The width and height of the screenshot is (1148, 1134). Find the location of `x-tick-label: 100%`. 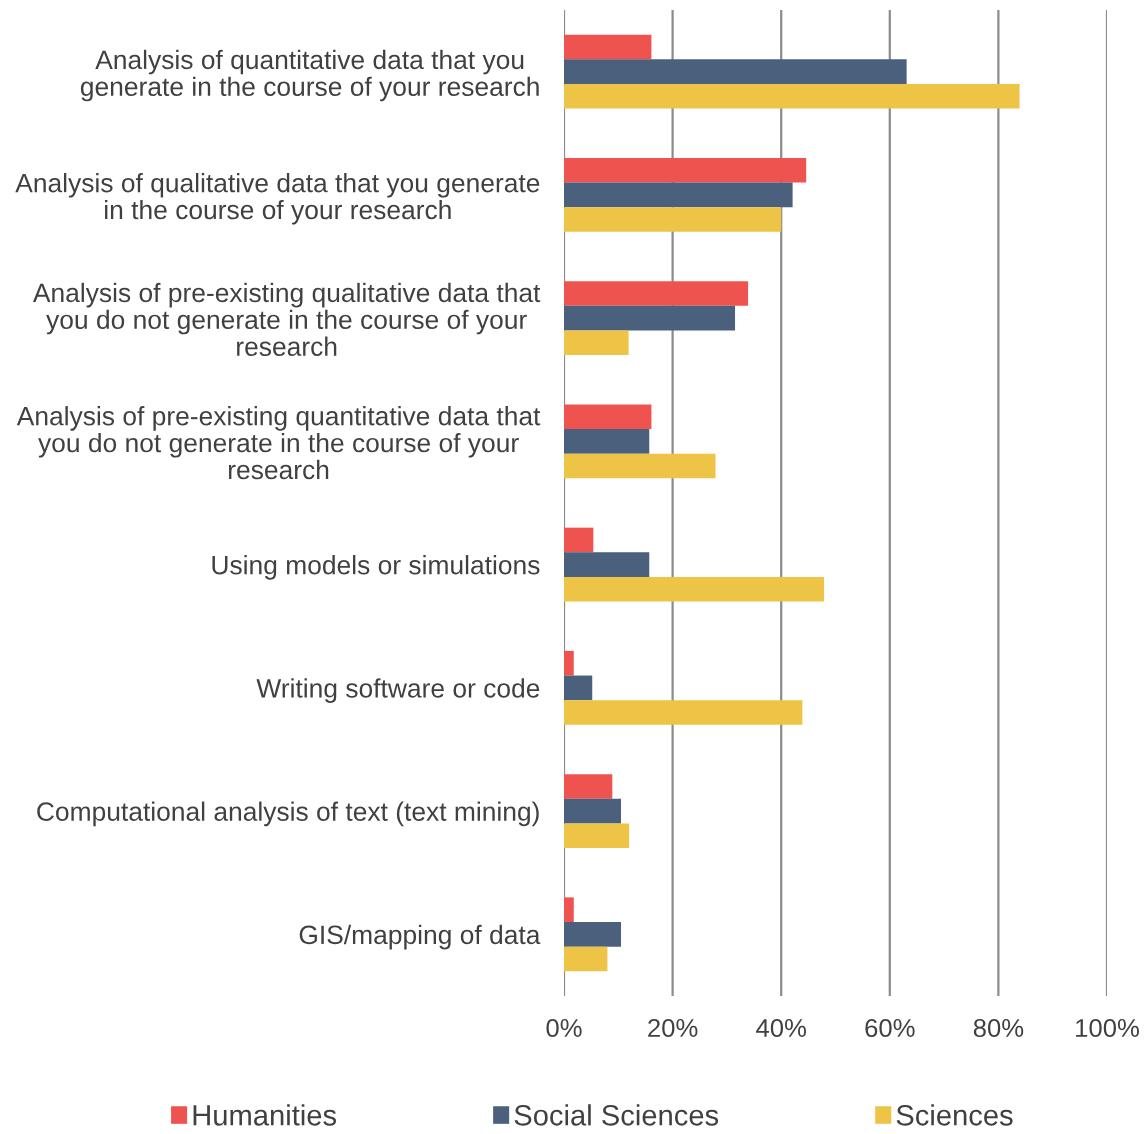

x-tick-label: 100% is located at coordinates (1107, 1028).